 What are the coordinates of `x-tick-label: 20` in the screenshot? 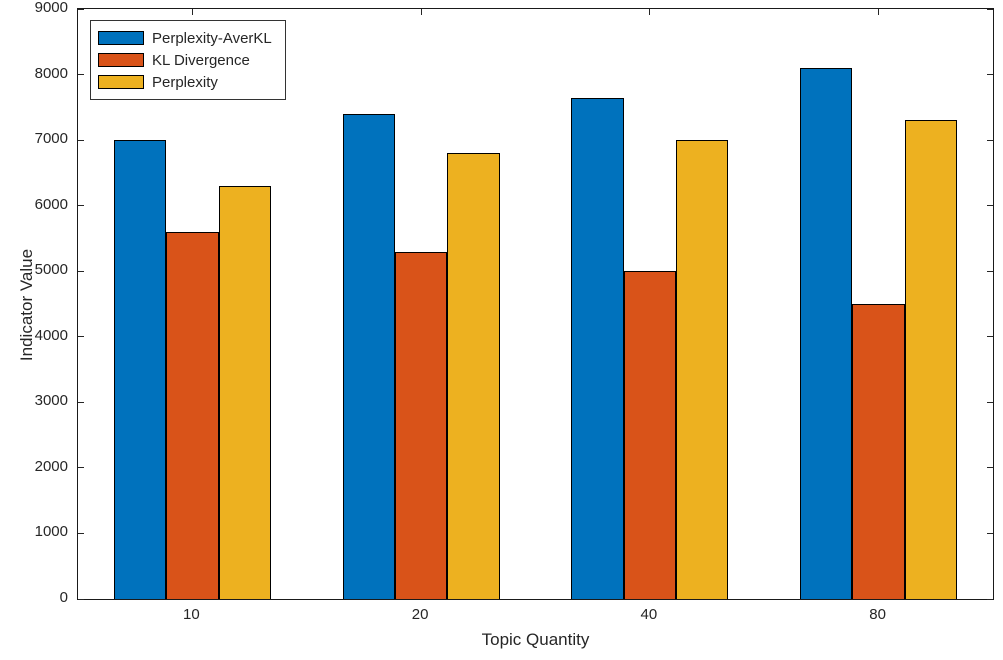 It's located at (420, 614).